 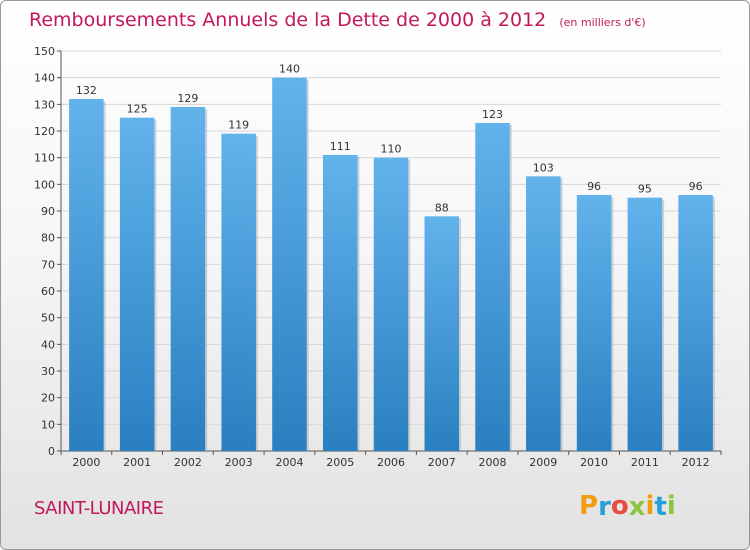 I want to click on data-label: 111, so click(x=340, y=146).